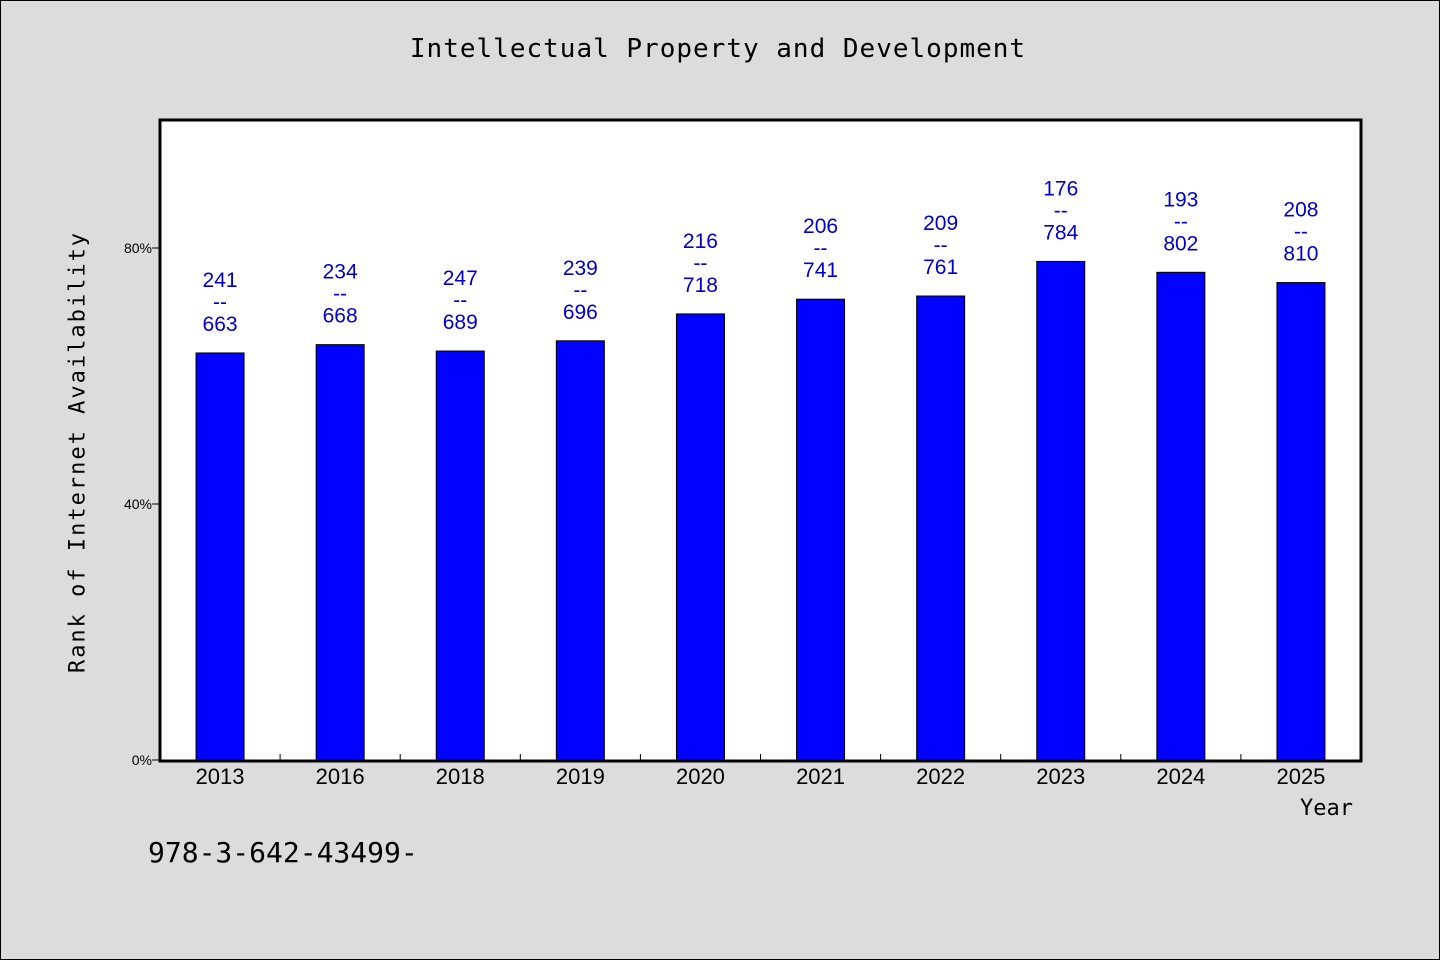  What do you see at coordinates (340, 776) in the screenshot?
I see `x-tick-label: 2016` at bounding box center [340, 776].